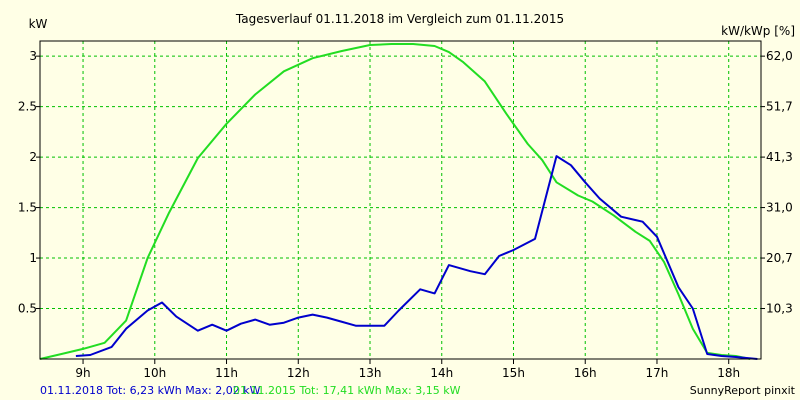 The image size is (800, 400). I want to click on y-tick-label: 3, so click(33, 56).